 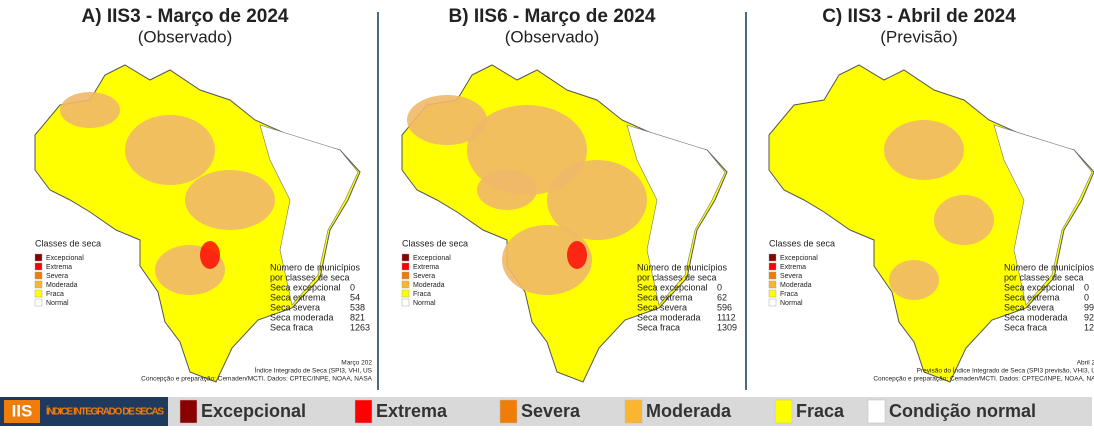 What do you see at coordinates (793, 267) in the screenshot?
I see `legend-label: Extrema` at bounding box center [793, 267].